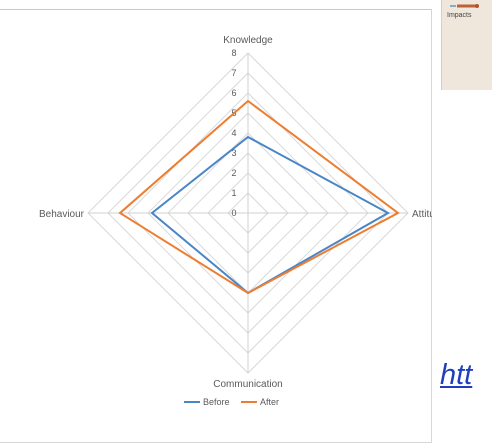  What do you see at coordinates (62, 214) in the screenshot?
I see `axis-label-behaviour: Behaviour` at bounding box center [62, 214].